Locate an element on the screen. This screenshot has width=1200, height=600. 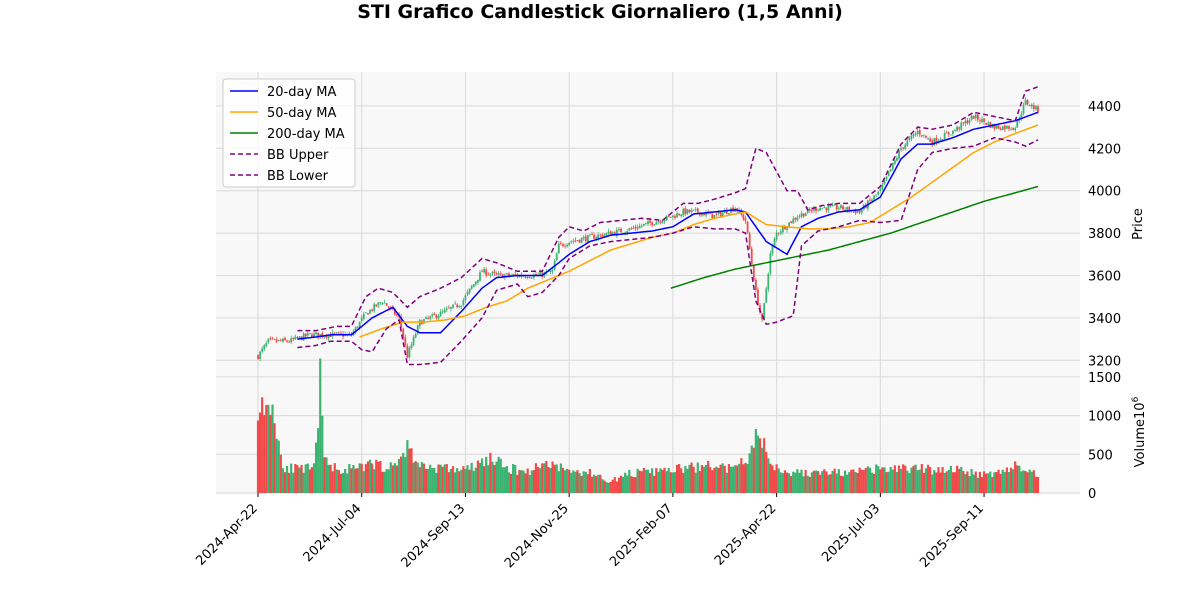
volume-axis-label-base: 10 is located at coordinates (1140, 410).